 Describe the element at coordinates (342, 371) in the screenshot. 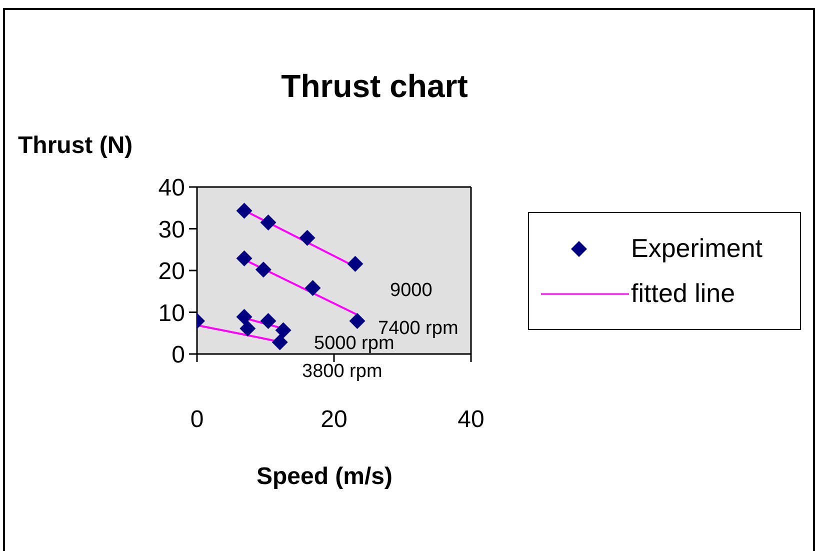

I see `text: 3800 rpm` at that location.